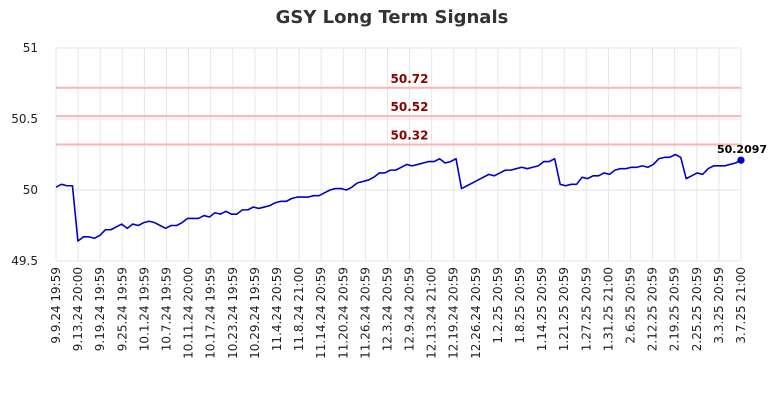 The height and width of the screenshot is (400, 784). What do you see at coordinates (741, 160) in the screenshot?
I see `last-point-marker` at bounding box center [741, 160].